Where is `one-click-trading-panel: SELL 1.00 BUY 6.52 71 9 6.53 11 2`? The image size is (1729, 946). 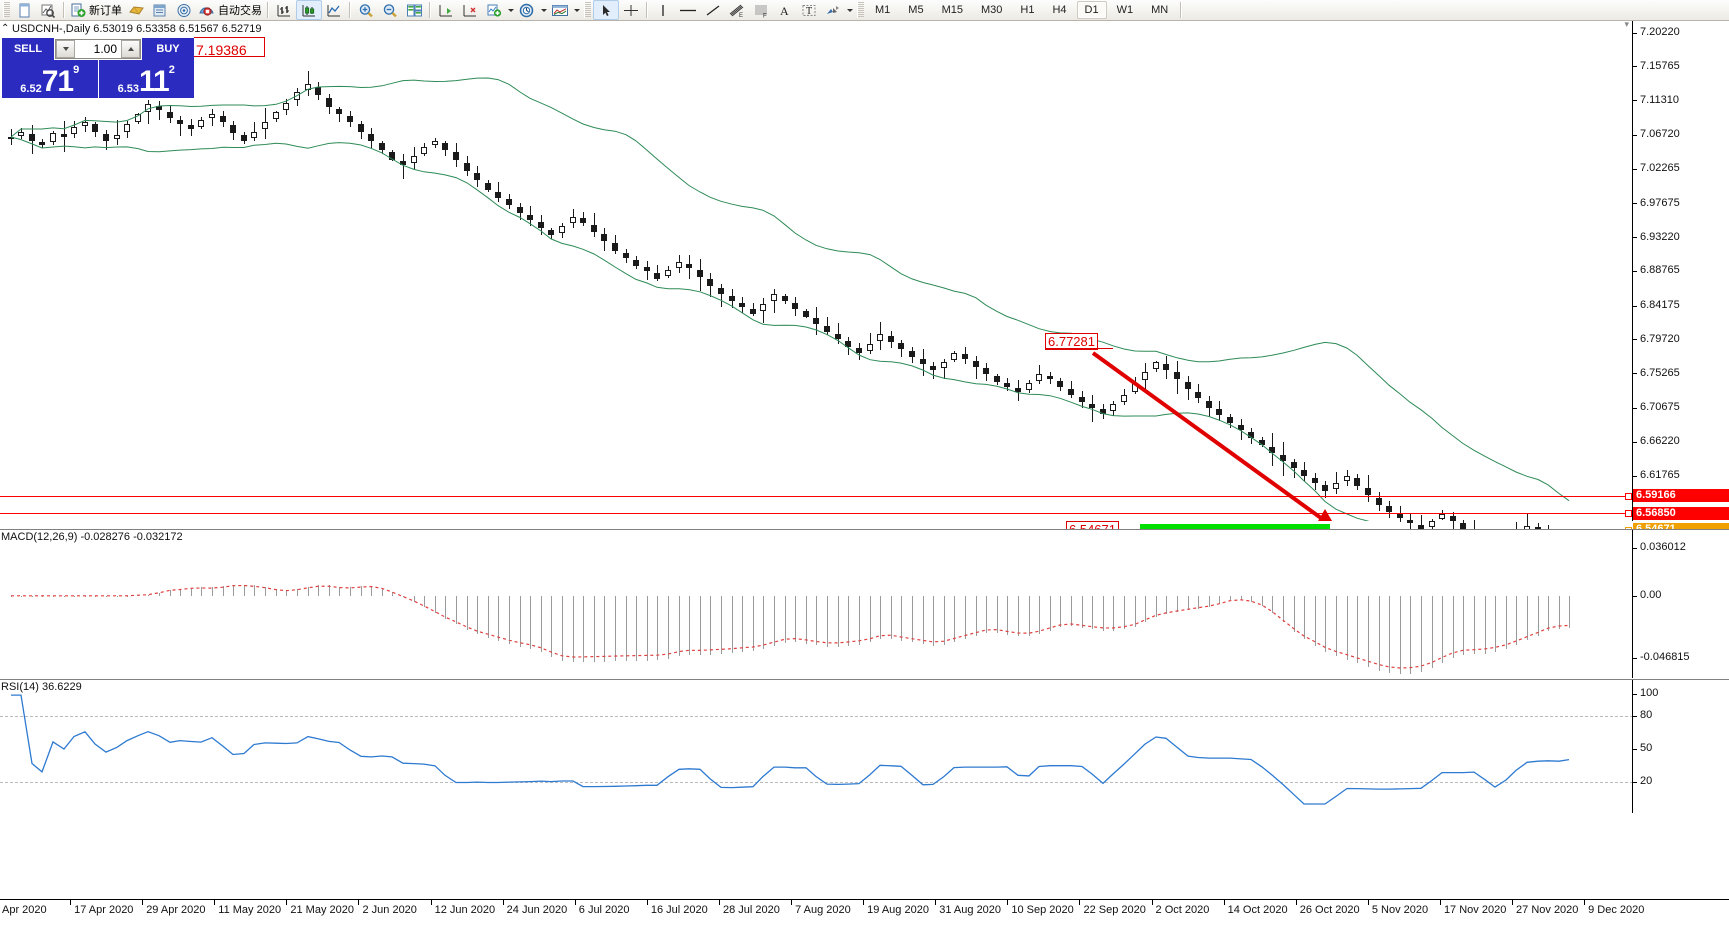
one-click-trading-panel: SELL 1.00 BUY 6.52 71 9 6.53 11 2 is located at coordinates (98, 68).